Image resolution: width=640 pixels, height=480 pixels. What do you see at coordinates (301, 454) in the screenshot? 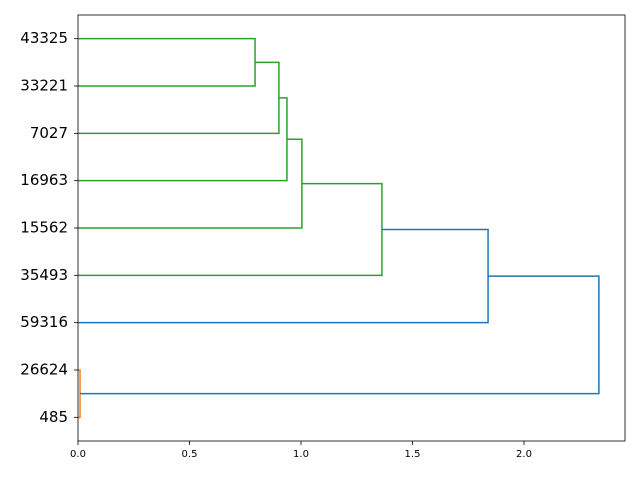
I see `x-tick-label: 1.0` at bounding box center [301, 454].